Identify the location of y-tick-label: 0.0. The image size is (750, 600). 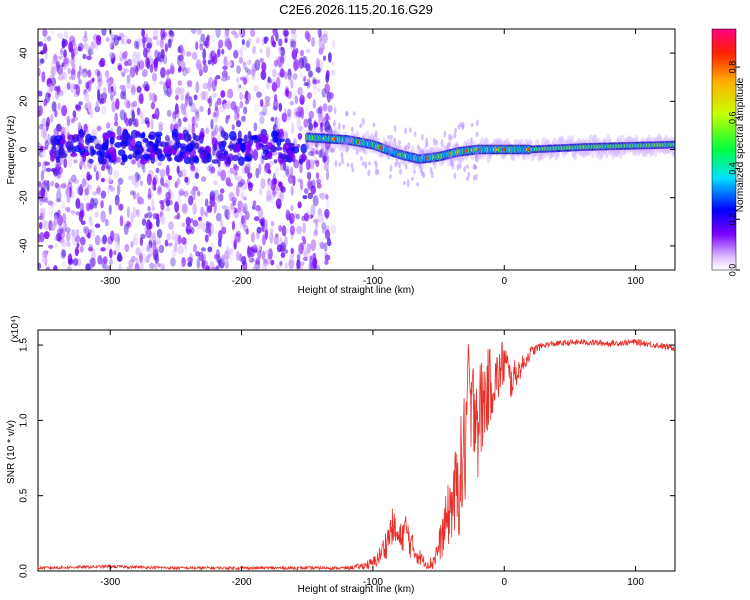
(24, 571).